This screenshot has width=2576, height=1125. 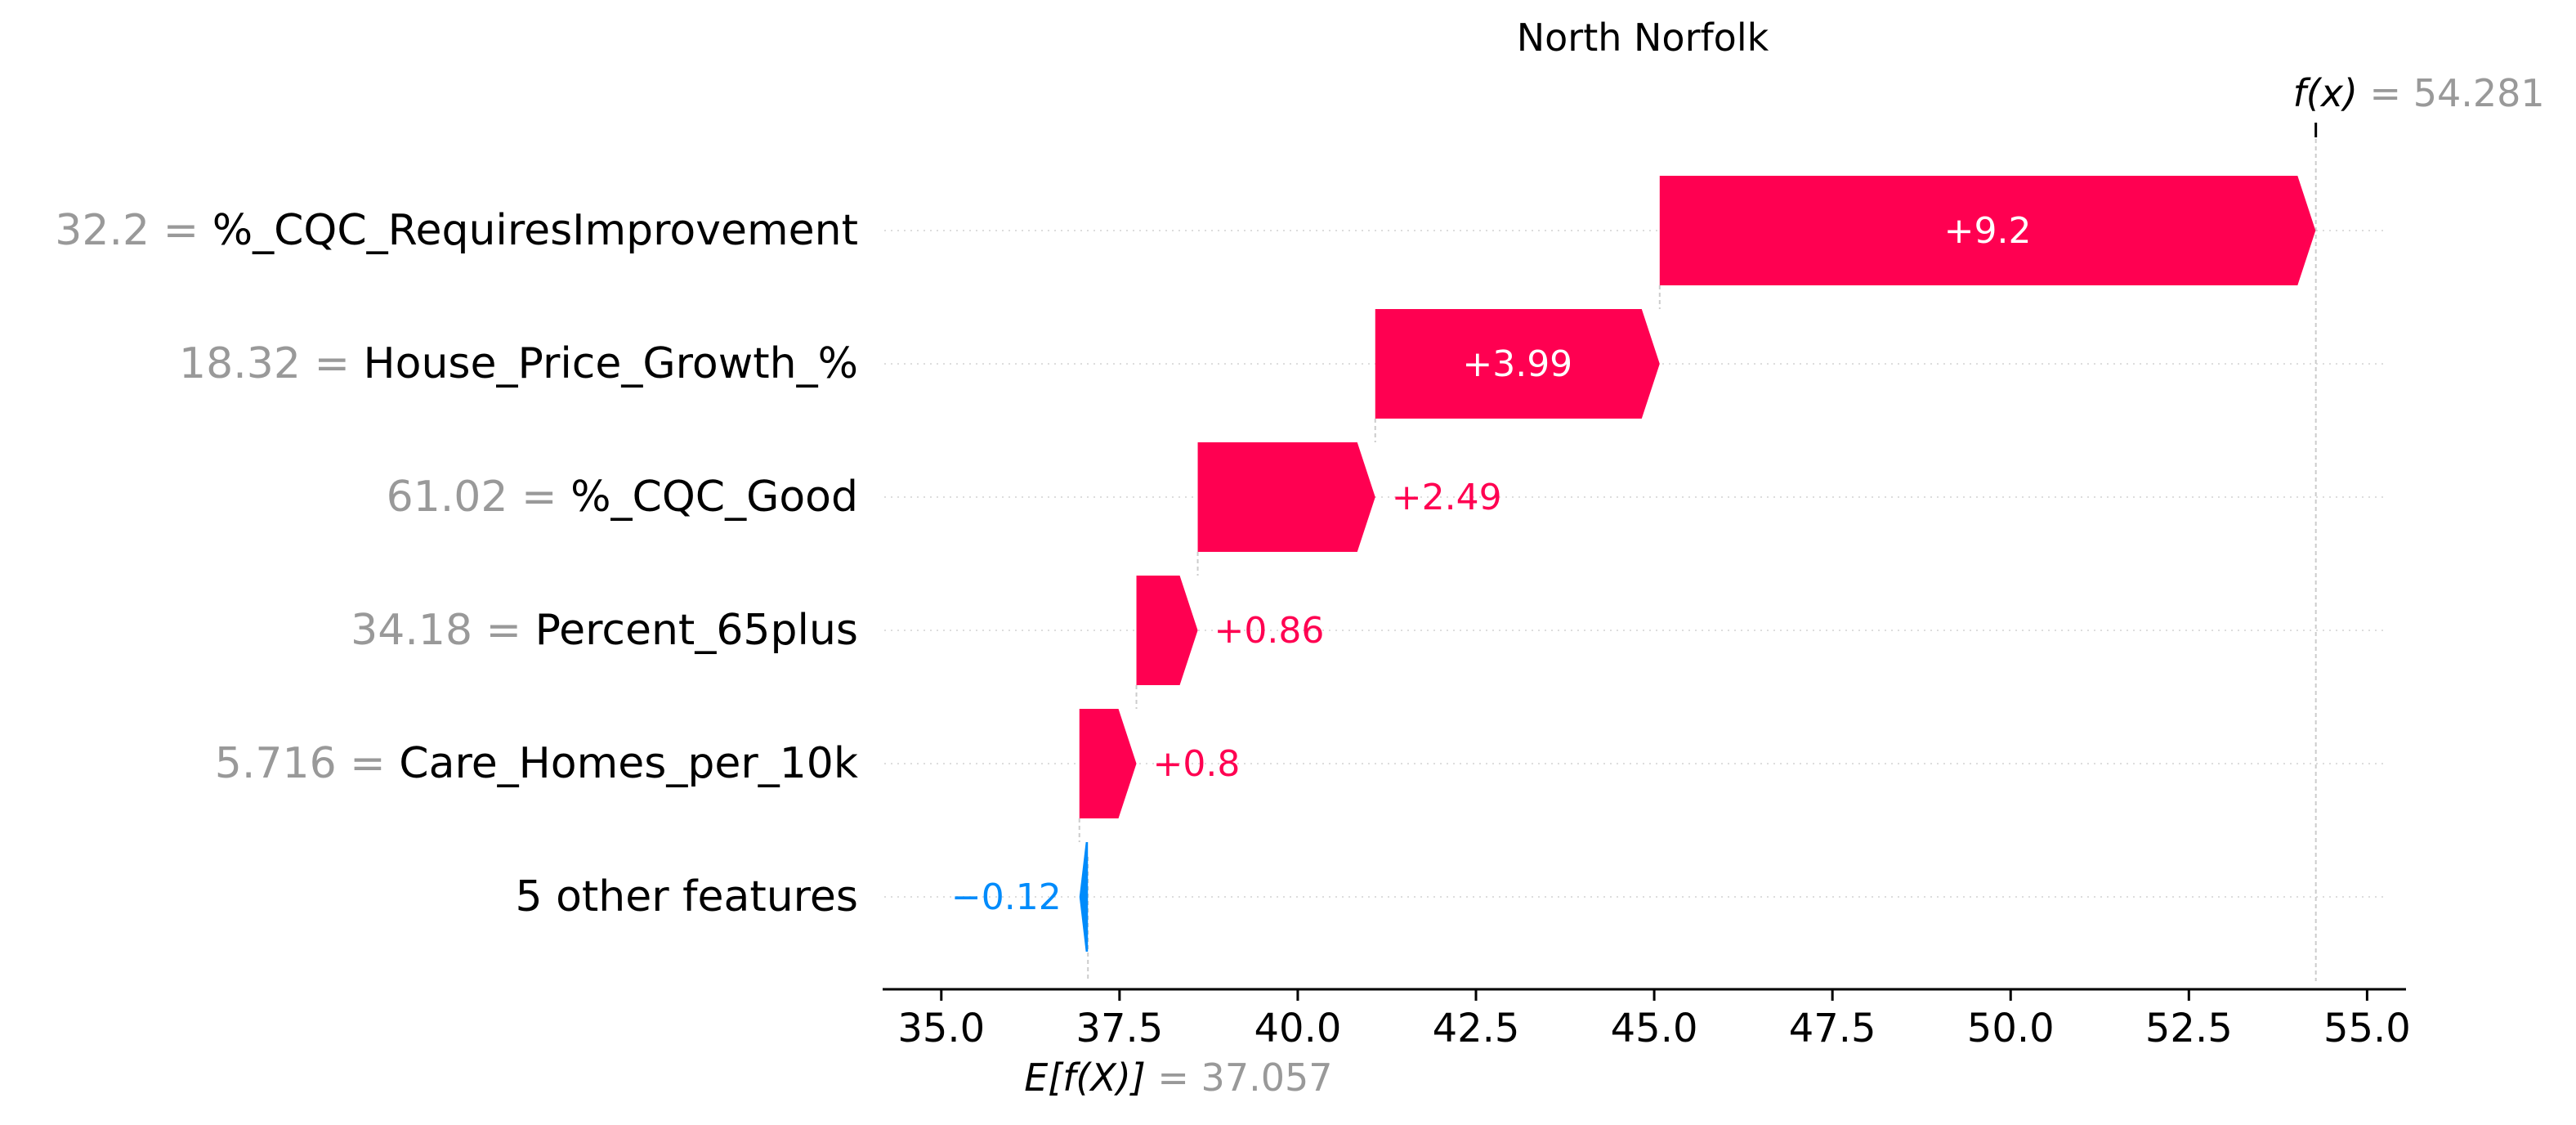 I want to click on feature-label: 18.32 = House_Price_Growth_%, so click(x=518, y=363).